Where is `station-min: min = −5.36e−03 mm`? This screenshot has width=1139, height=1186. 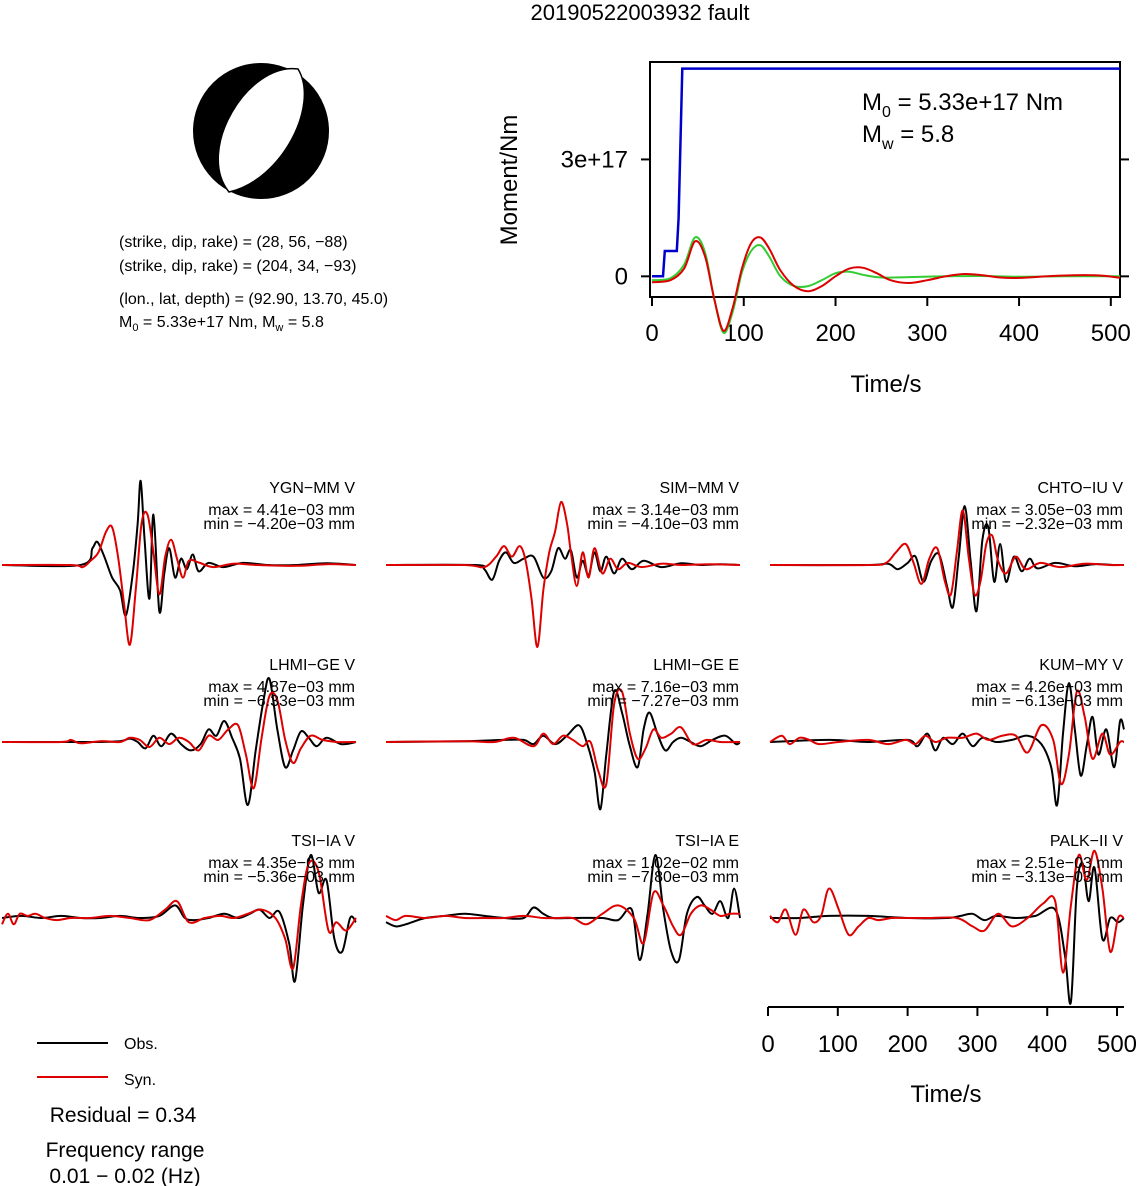
station-min: min = −5.36e−03 mm is located at coordinates (279, 877).